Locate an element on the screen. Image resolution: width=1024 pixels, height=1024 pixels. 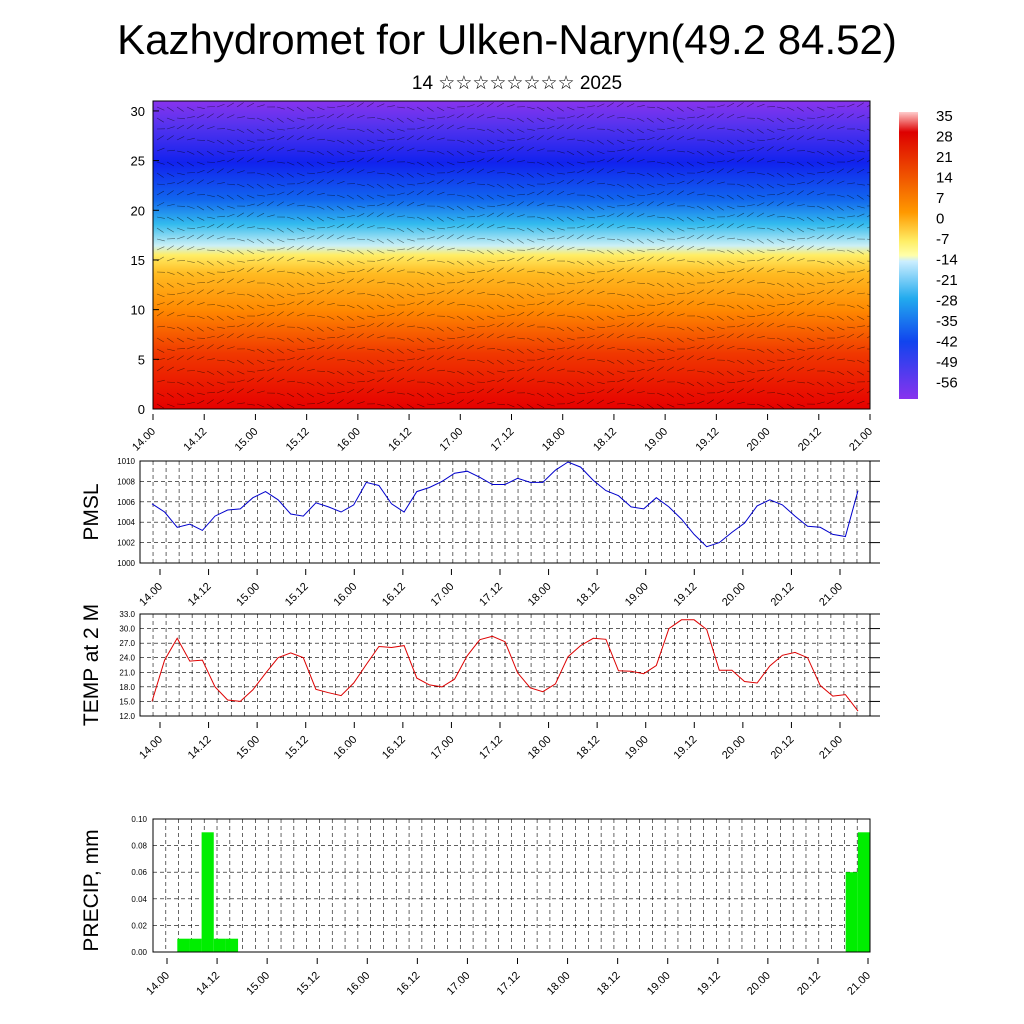
temp-series-line is located at coordinates (505, 665).